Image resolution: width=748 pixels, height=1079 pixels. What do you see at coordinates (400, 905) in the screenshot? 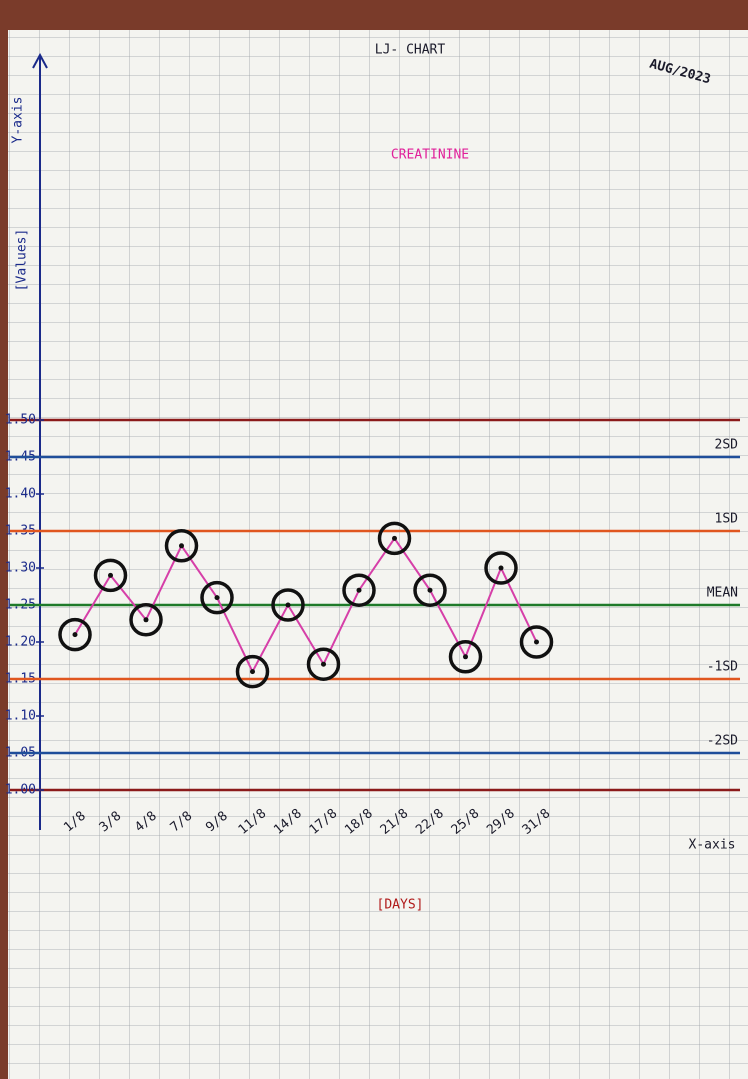
I see `x-axis-label: [DAYS]` at bounding box center [400, 905].